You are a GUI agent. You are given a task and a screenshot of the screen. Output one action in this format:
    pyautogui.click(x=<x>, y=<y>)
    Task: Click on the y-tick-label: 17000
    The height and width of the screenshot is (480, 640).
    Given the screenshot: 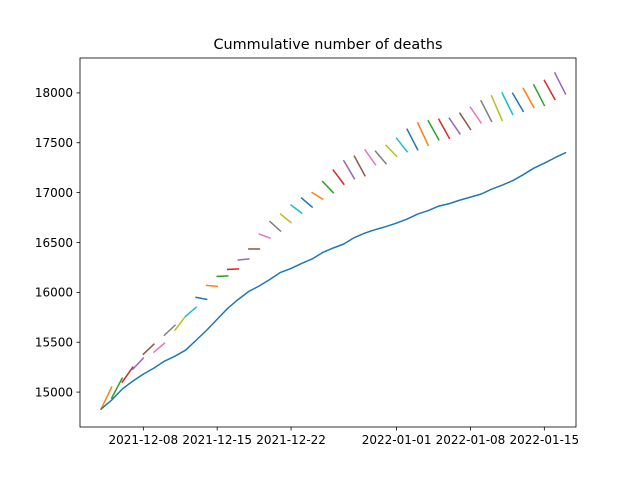 What is the action you would take?
    pyautogui.click(x=54, y=193)
    